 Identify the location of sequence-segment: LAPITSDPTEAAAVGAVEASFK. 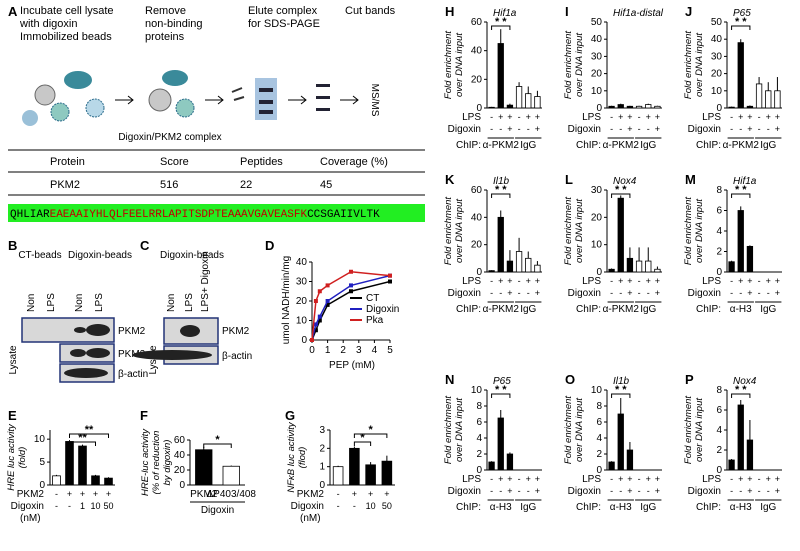
(235, 215).